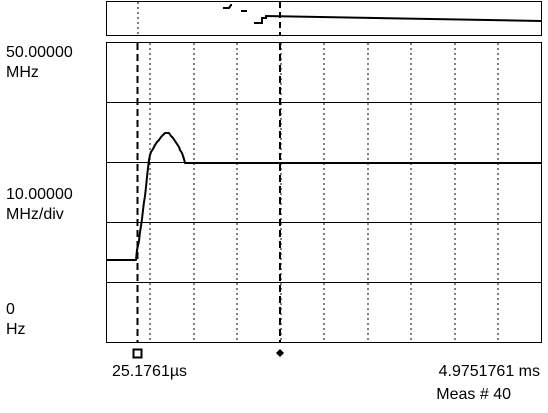 The image size is (548, 413). What do you see at coordinates (22, 72) in the screenshot?
I see `y-top-unit: MHz` at bounding box center [22, 72].